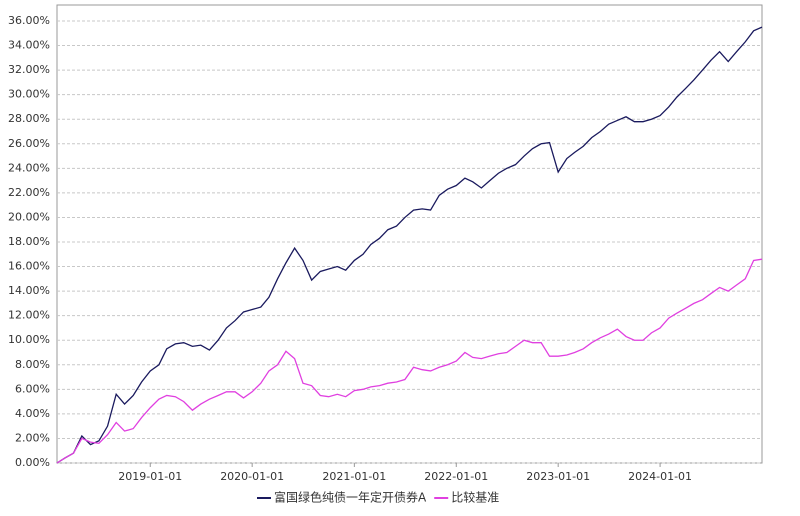 Image resolution: width=800 pixels, height=516 pixels. What do you see at coordinates (354, 476) in the screenshot?
I see `x-tick-label: 2021-01-01` at bounding box center [354, 476].